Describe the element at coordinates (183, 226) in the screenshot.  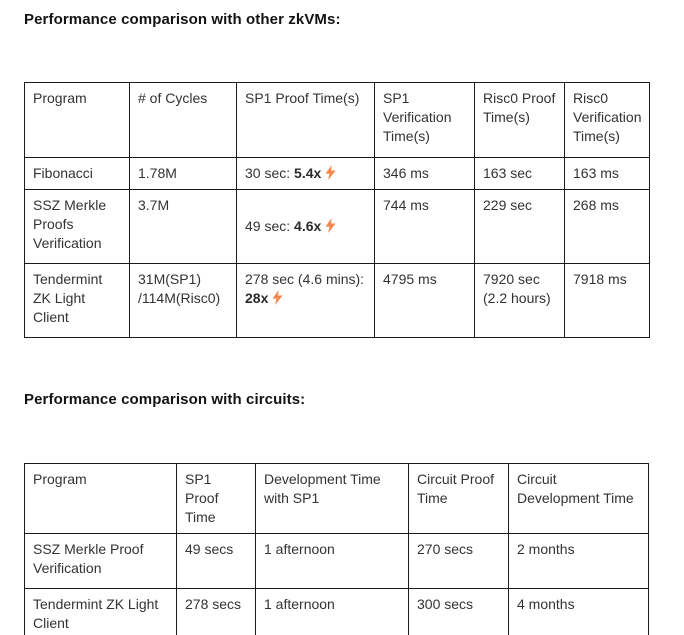
I see `table-cell: 3.7M` at that location.